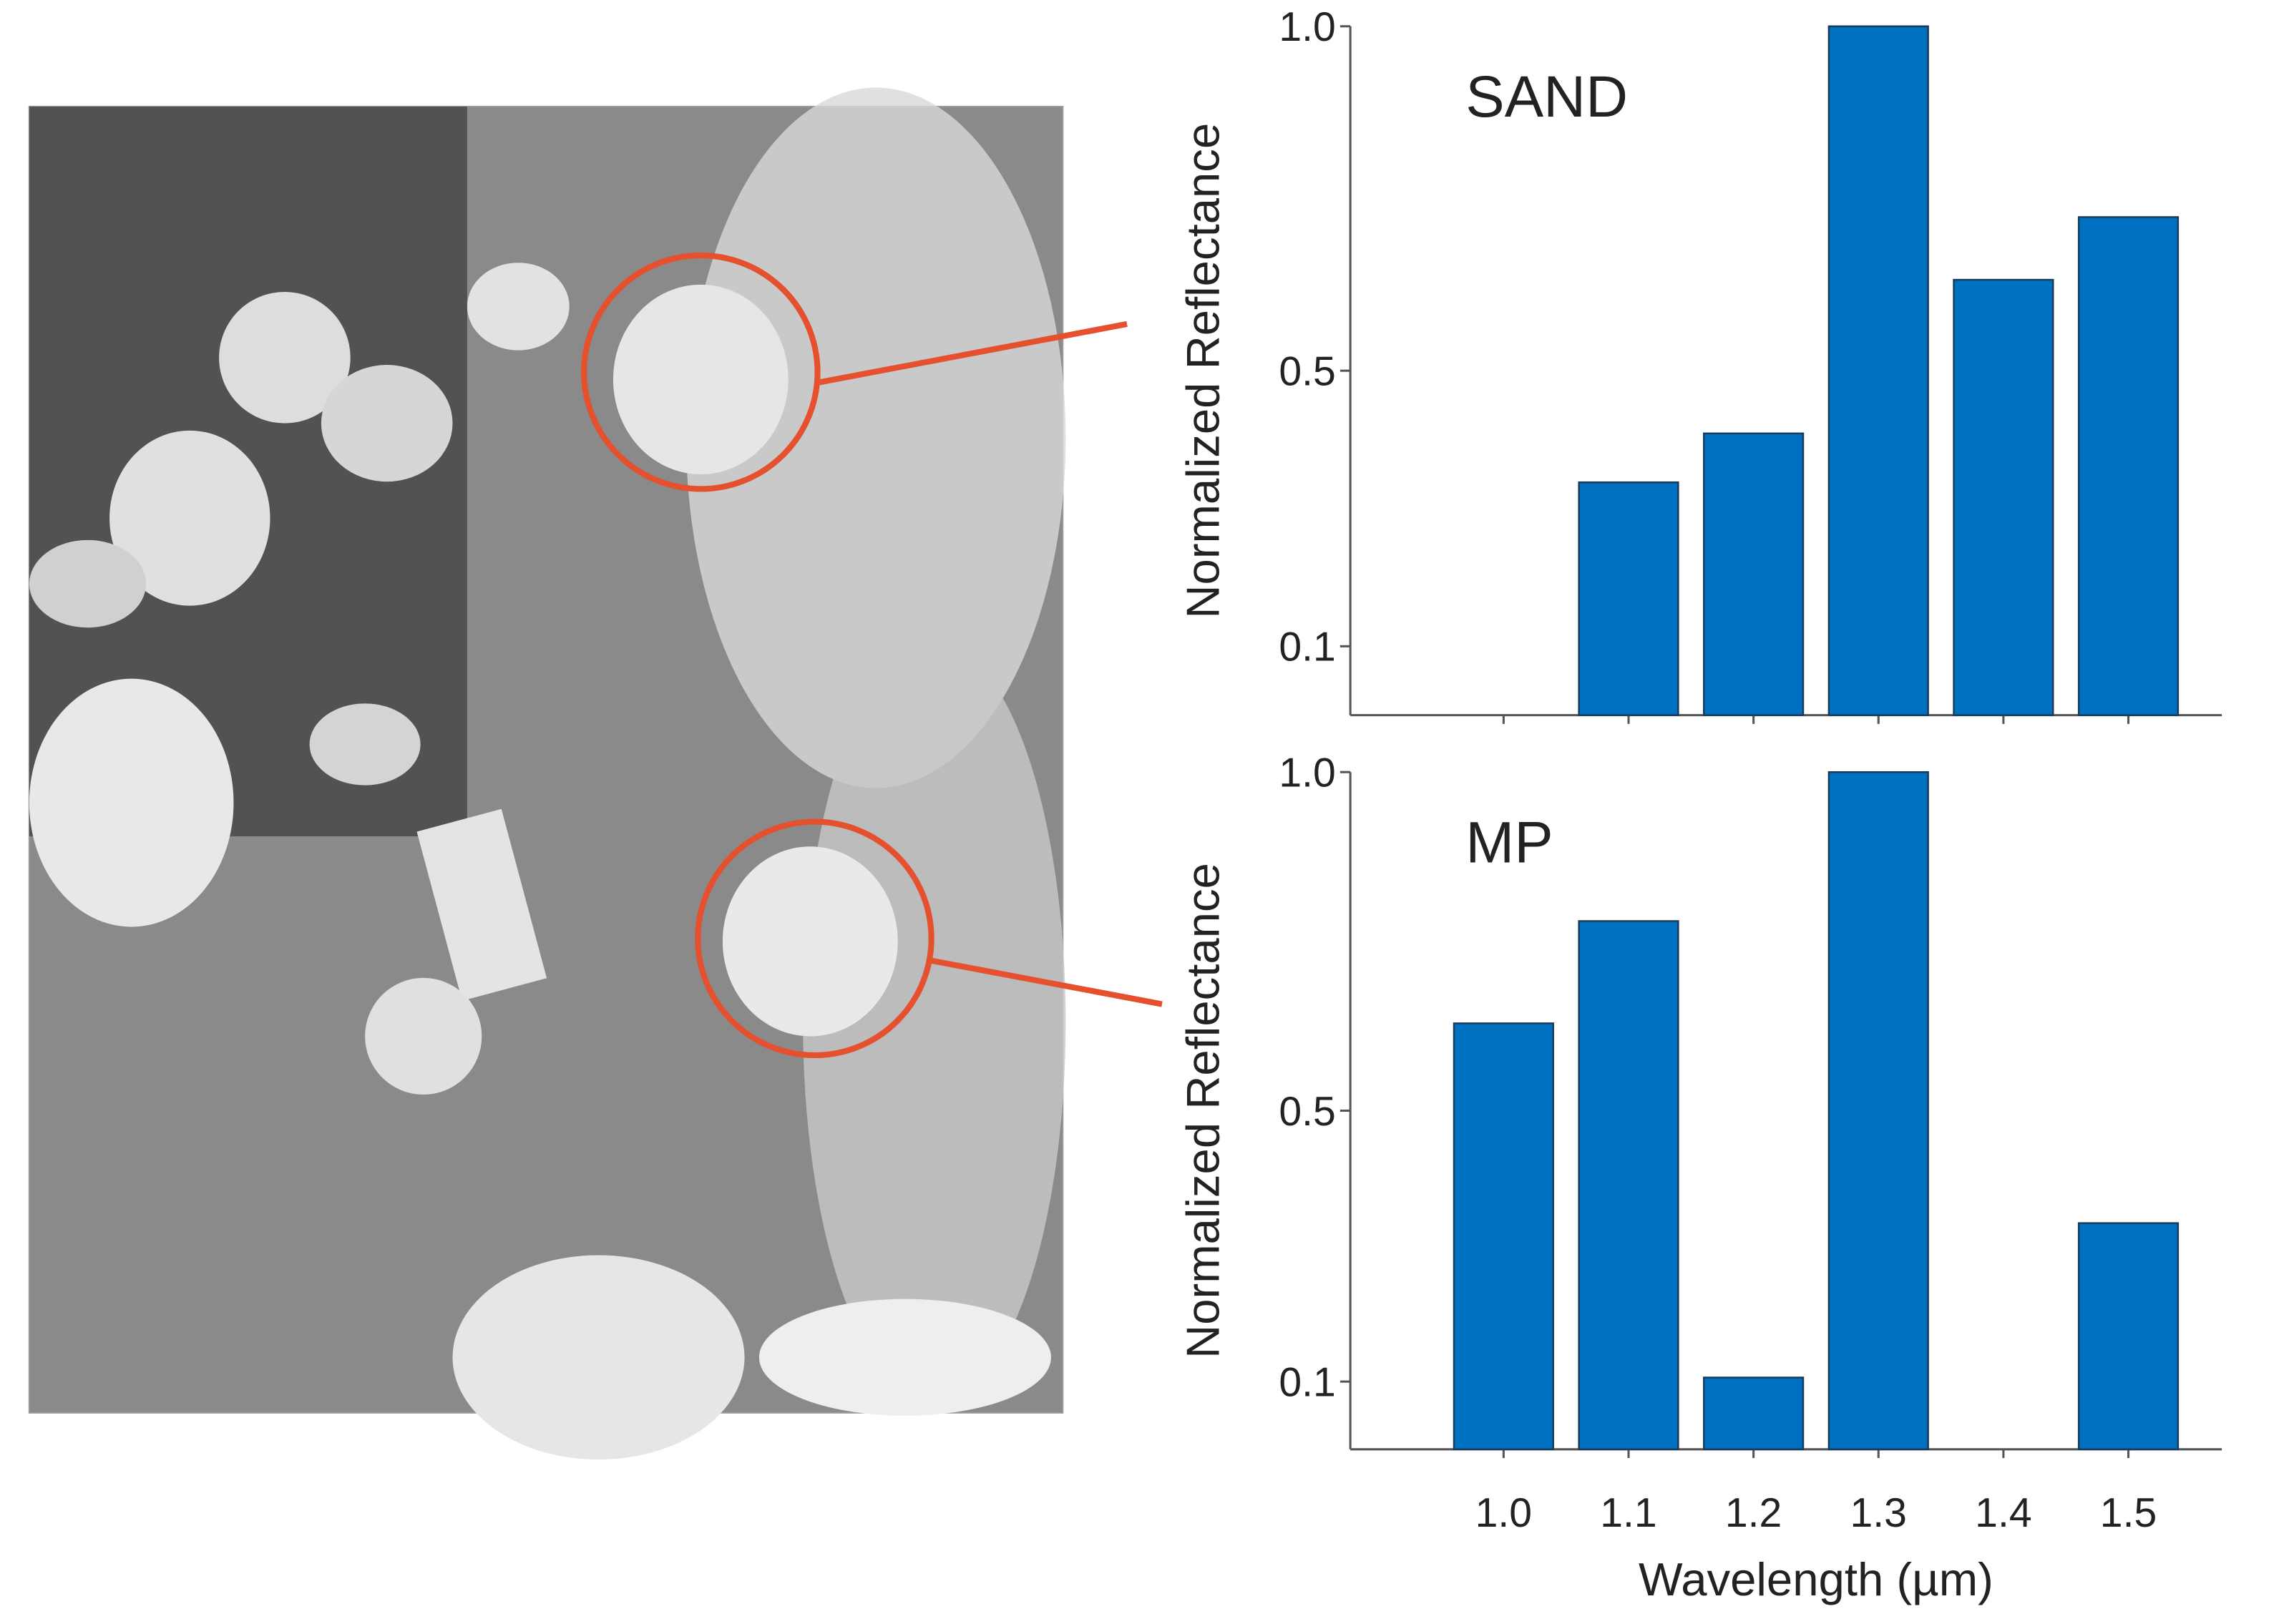 The height and width of the screenshot is (1624, 2289). Describe the element at coordinates (1628, 1513) in the screenshot. I see `x-tick-label: 1.1` at that location.